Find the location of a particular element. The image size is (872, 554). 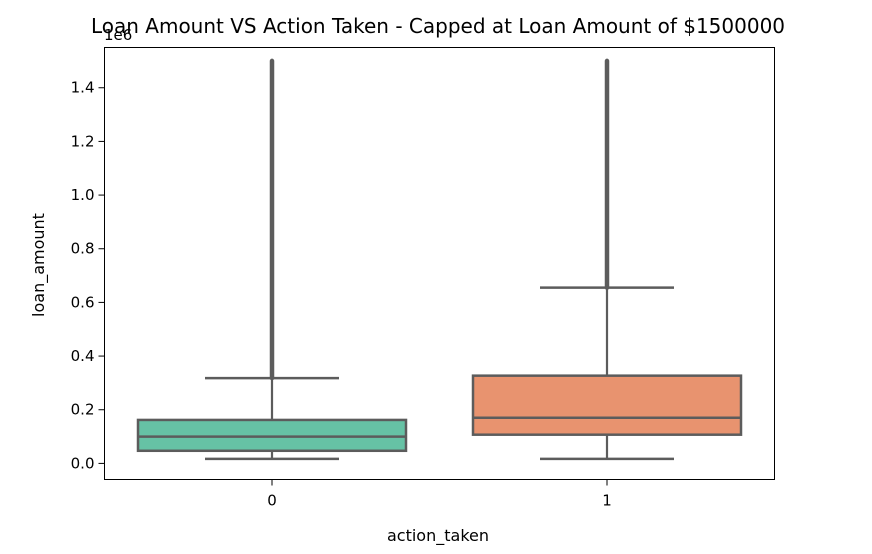

x-axis-label: action_taken is located at coordinates (438, 536).